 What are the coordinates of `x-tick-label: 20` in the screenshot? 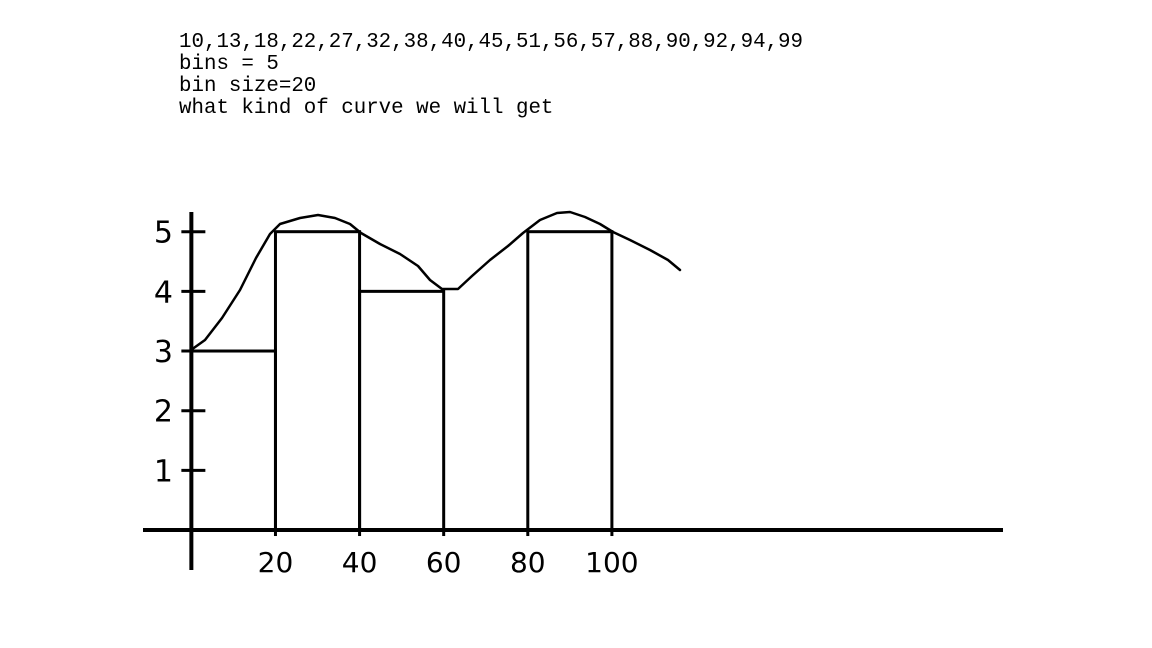 It's located at (276, 562).